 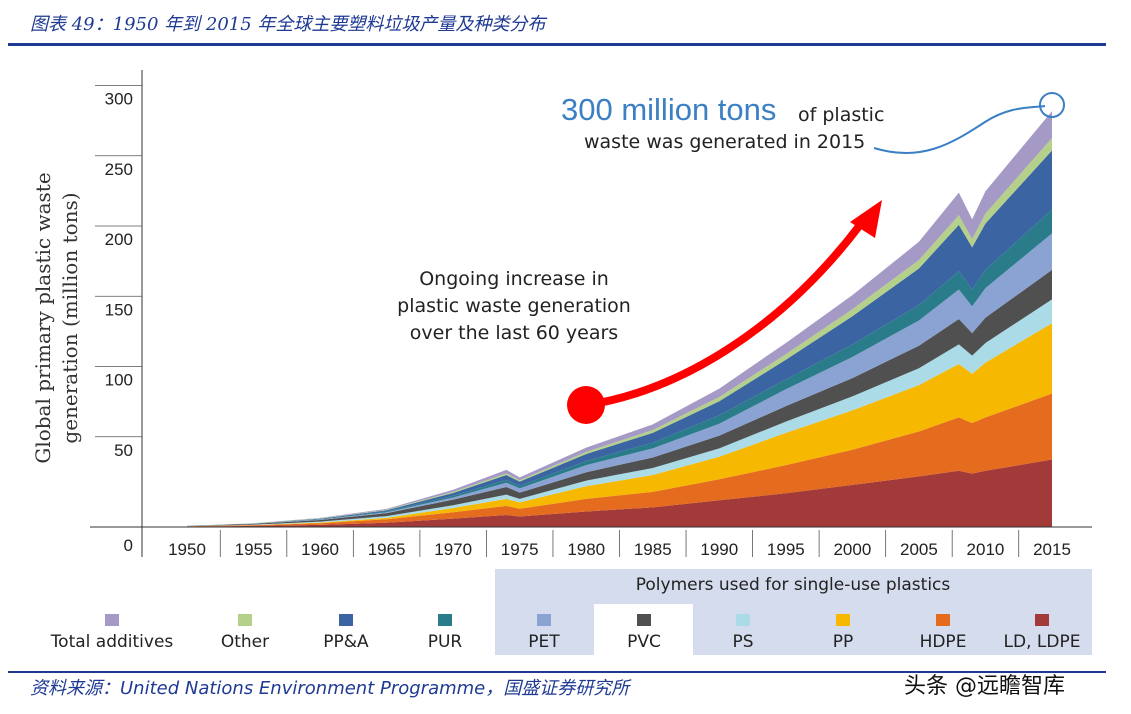 What do you see at coordinates (387, 549) in the screenshot?
I see `x-tick-label: 1965` at bounding box center [387, 549].